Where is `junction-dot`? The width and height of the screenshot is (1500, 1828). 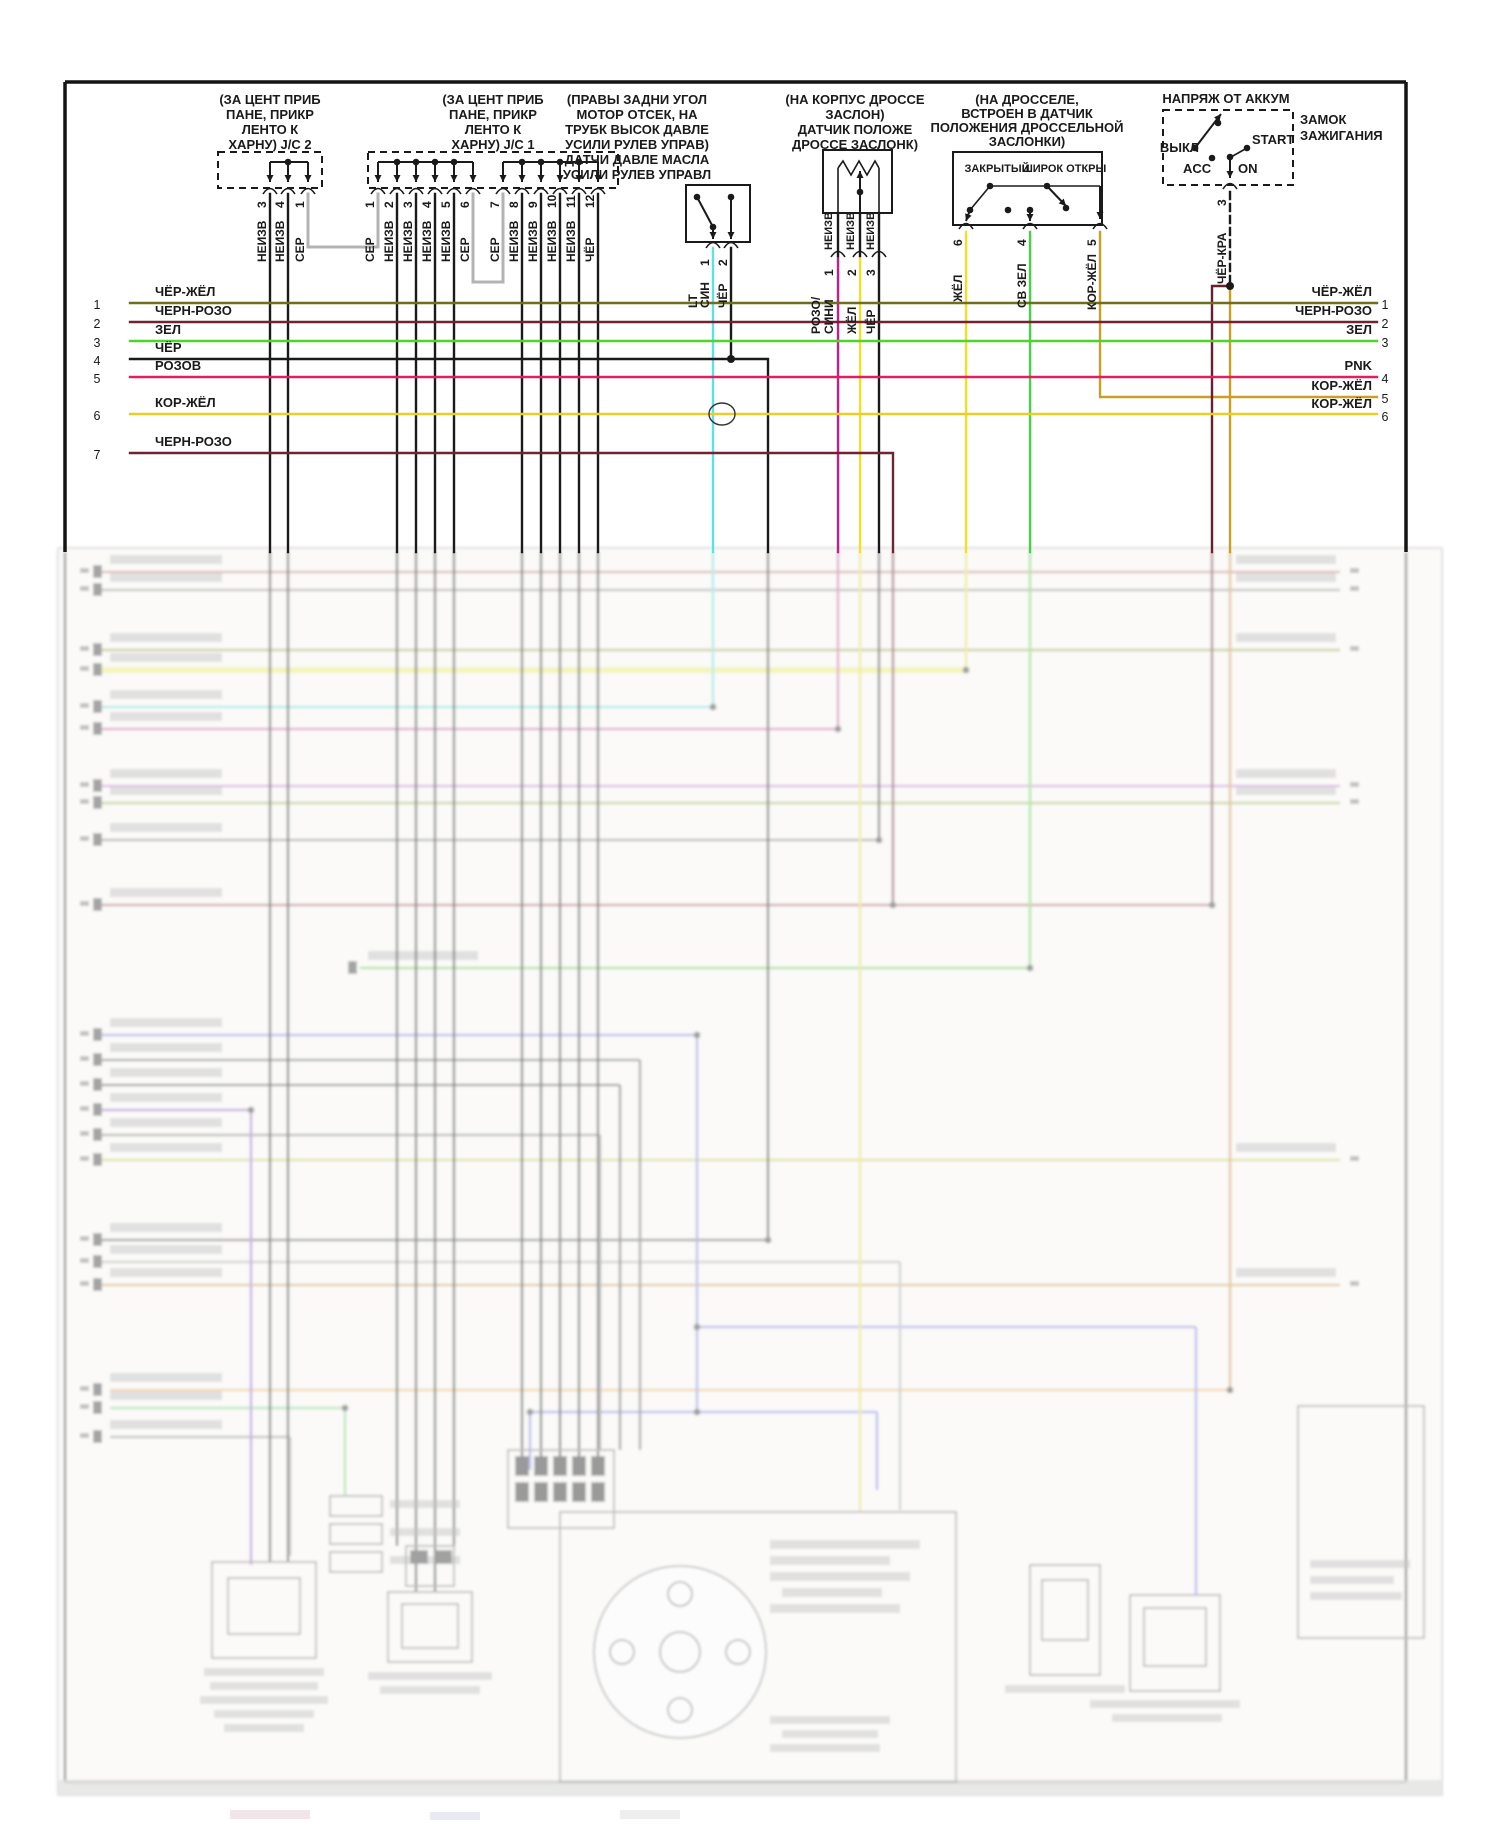
junction-dot is located at coordinates (1230, 286).